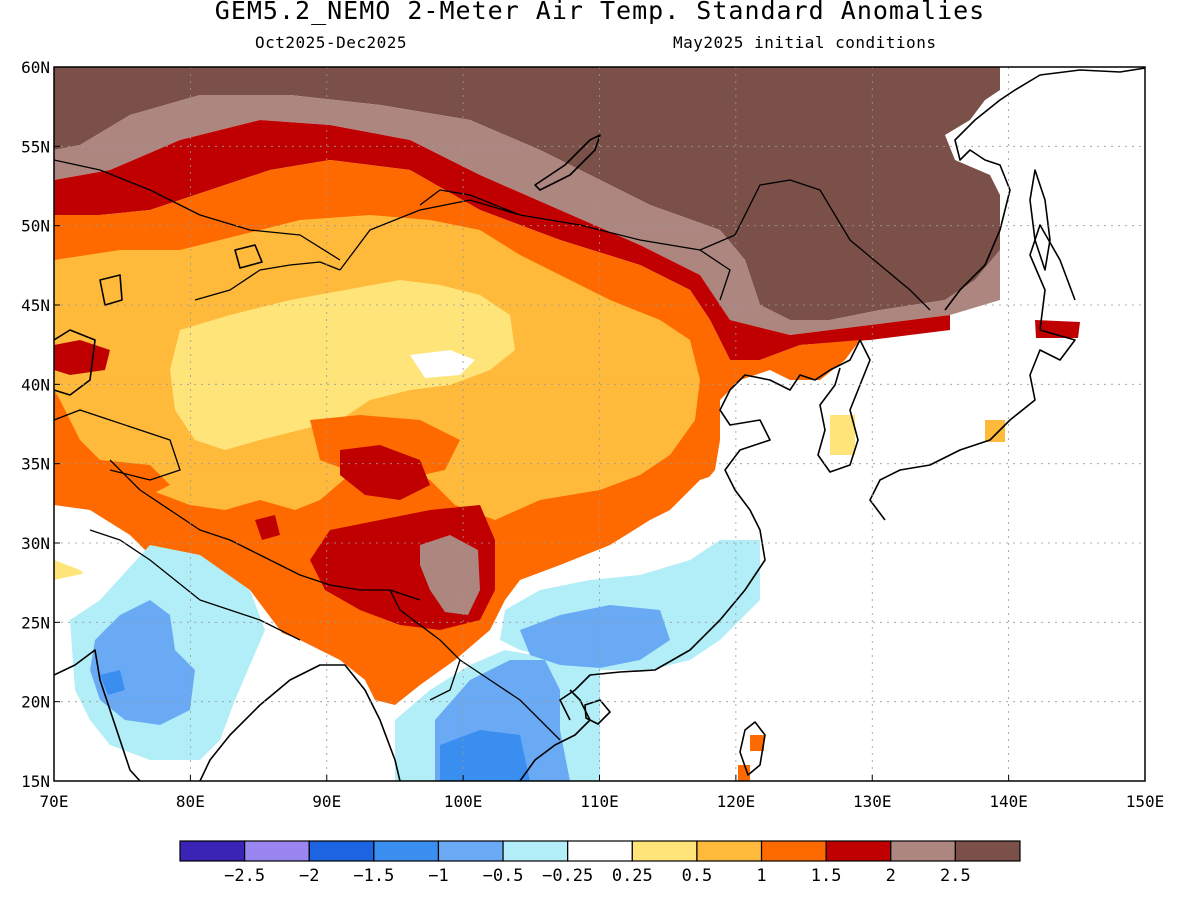  What do you see at coordinates (1040, 220) in the screenshot?
I see `coastline-sakhalin` at bounding box center [1040, 220].